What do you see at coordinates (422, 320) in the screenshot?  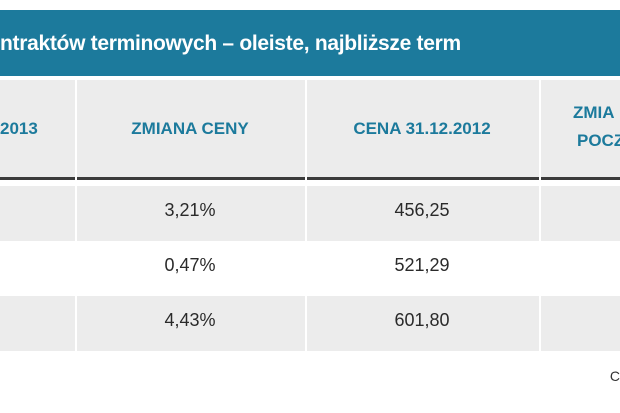 I see `table-cell: 601,80` at bounding box center [422, 320].